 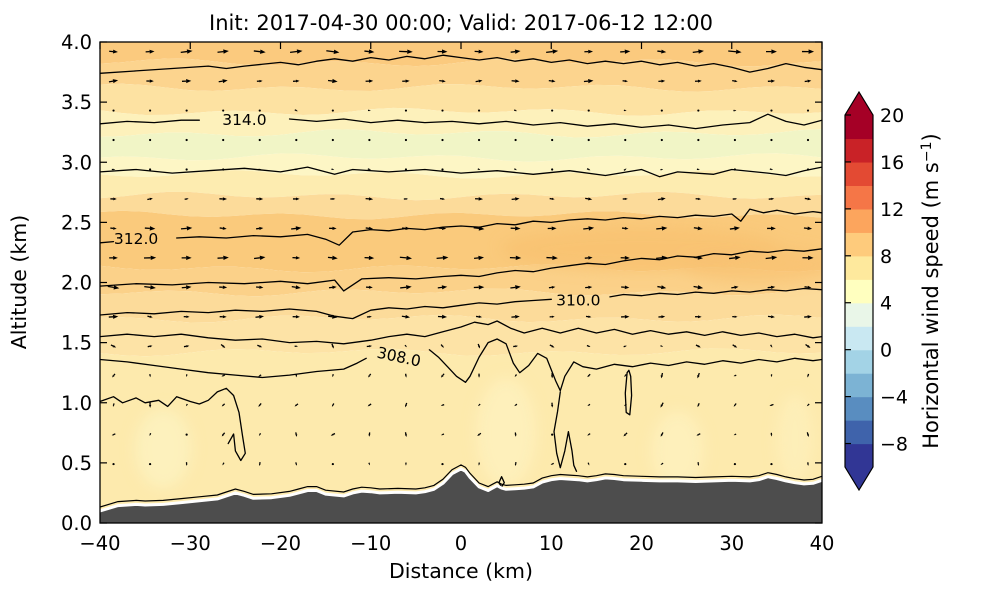 I want to click on fill-patch, so click(x=506, y=432).